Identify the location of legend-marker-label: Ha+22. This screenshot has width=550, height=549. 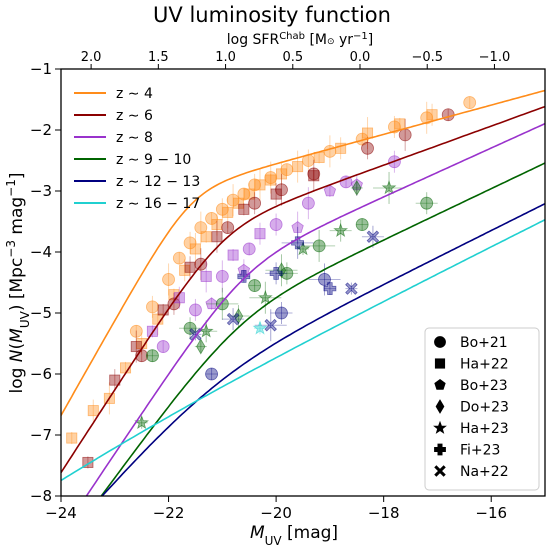
(484, 365).